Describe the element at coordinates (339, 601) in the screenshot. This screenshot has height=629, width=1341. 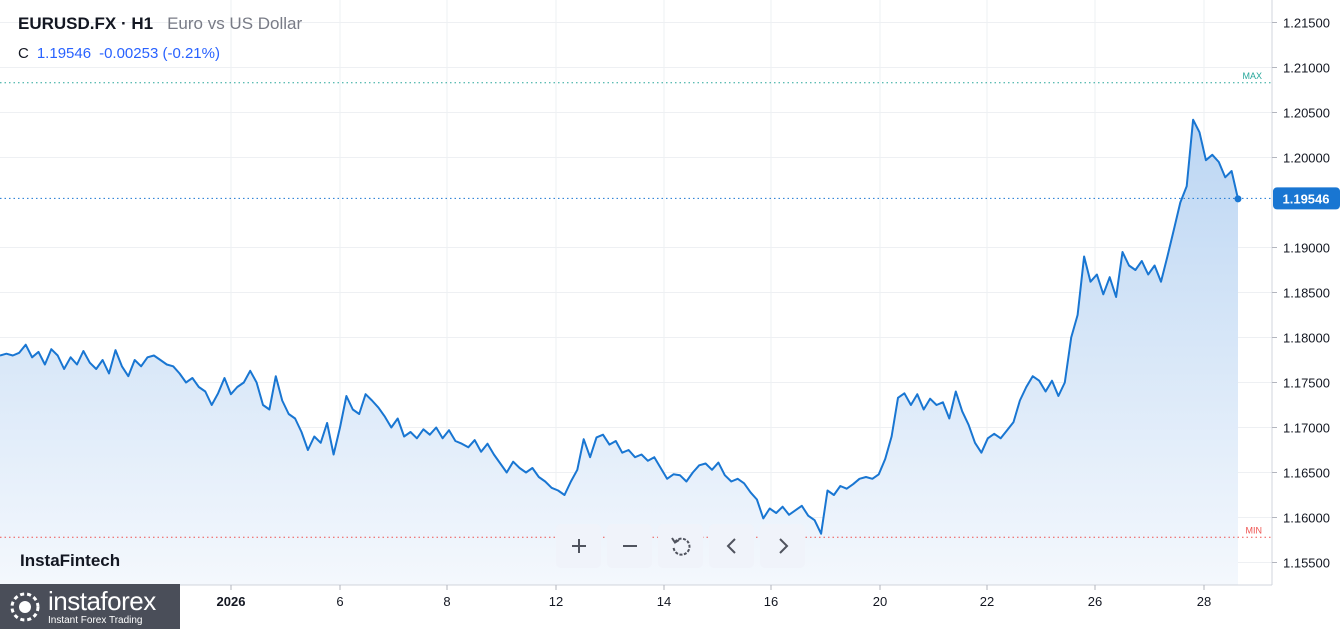
I see `x-tick-label: 6` at that location.